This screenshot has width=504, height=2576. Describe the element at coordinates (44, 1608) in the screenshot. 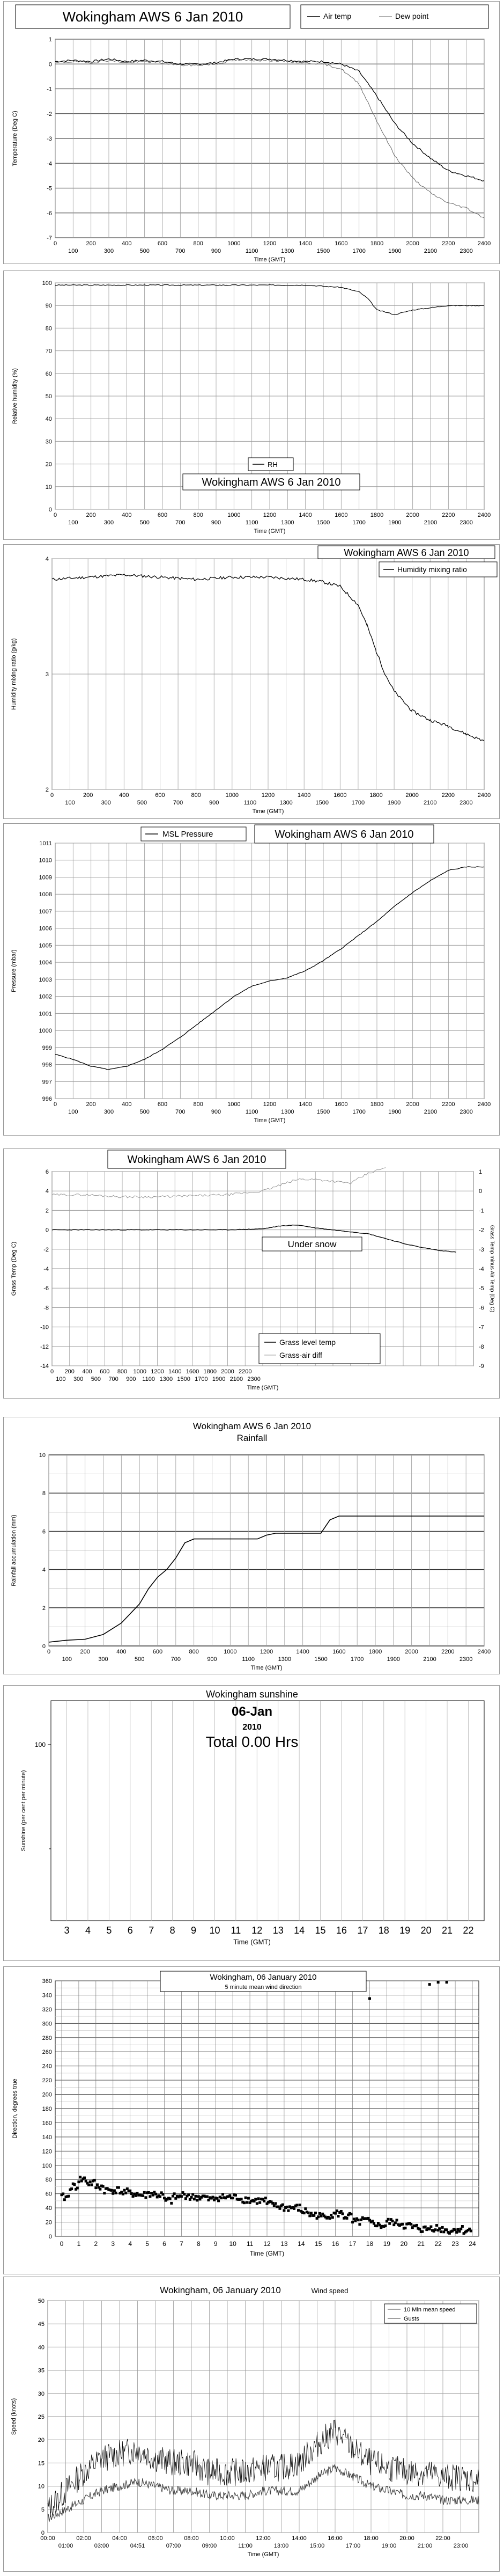

I see `y-tick-label: 2` at that location.